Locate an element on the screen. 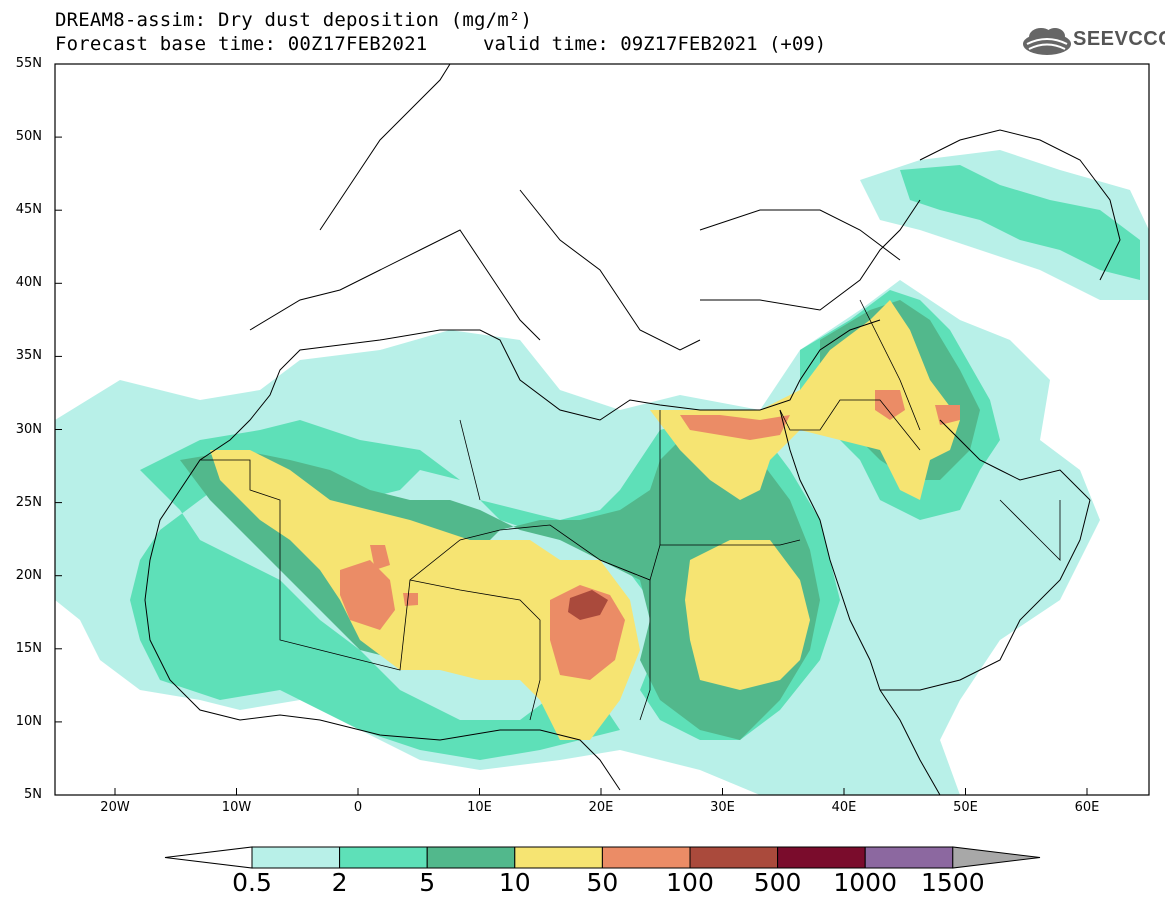 This screenshot has height=907, width=1165. latitude-label: 15N is located at coordinates (28, 648).